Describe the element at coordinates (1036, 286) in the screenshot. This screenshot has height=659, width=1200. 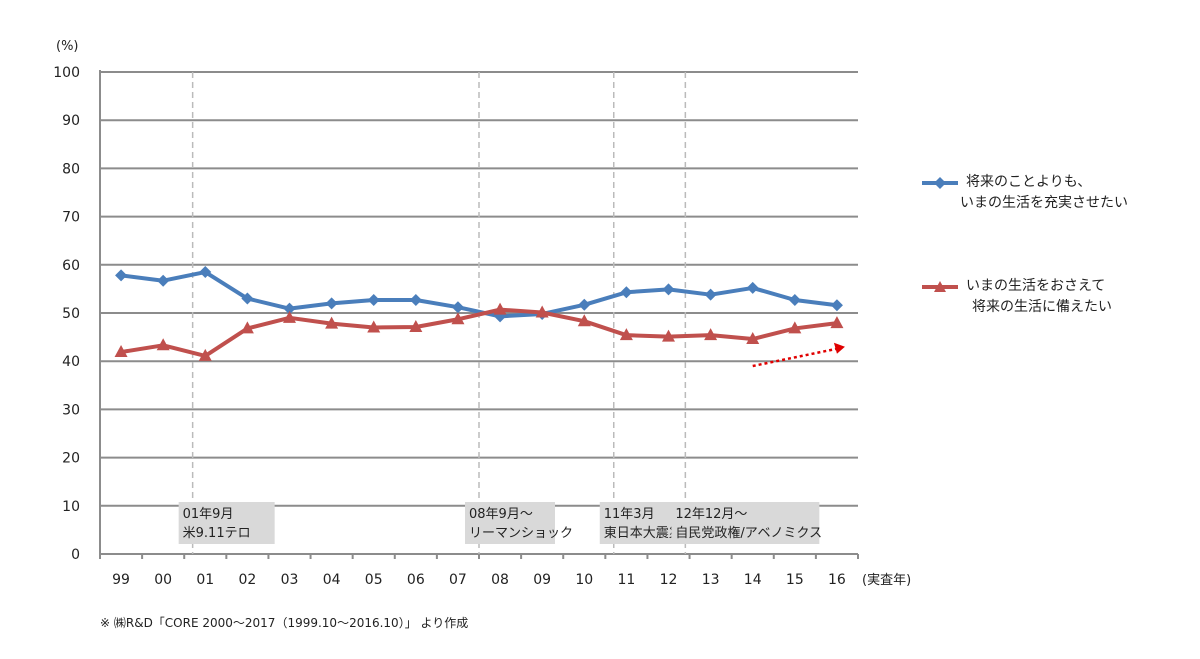
I see `legend-label-series-2-line1: いまの生活をおさえて` at that location.